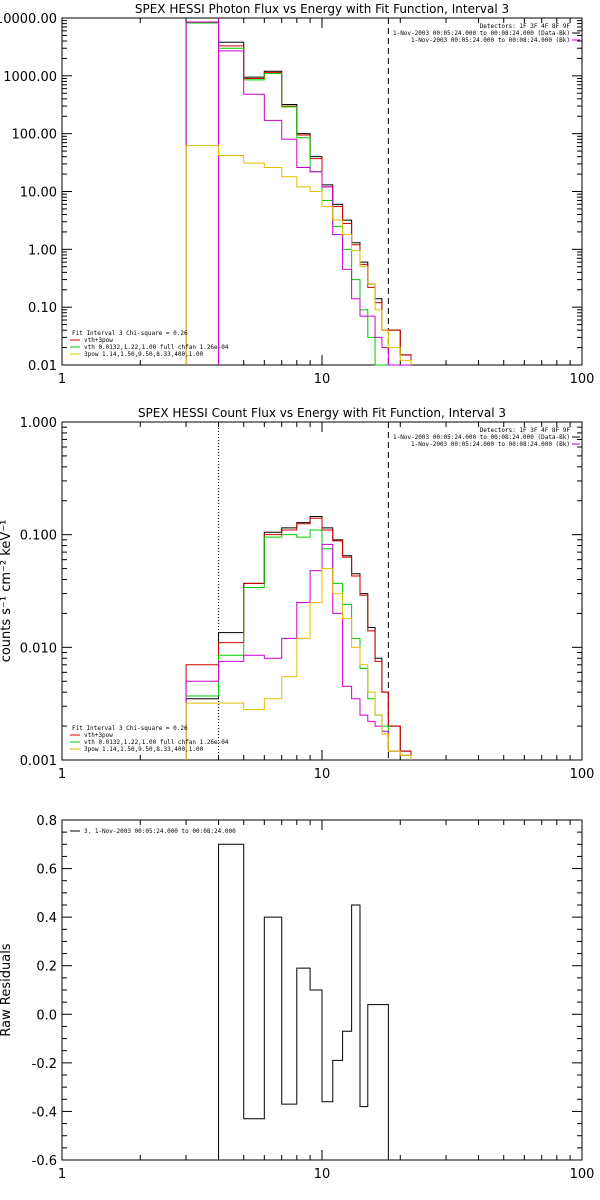 The width and height of the screenshot is (600, 1200). What do you see at coordinates (44, 1161) in the screenshot?
I see `y-tick-label: -0.6` at bounding box center [44, 1161].